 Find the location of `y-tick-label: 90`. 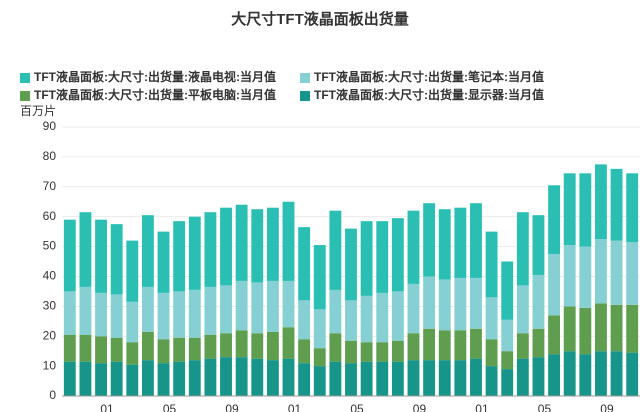

y-tick-label: 90 is located at coordinates (50, 126).